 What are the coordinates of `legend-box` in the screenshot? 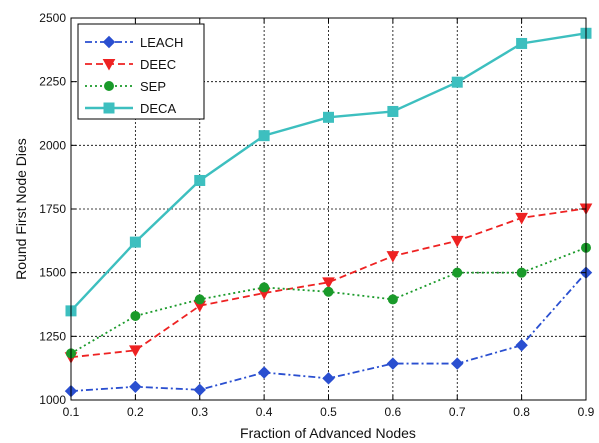 It's located at (141, 71).